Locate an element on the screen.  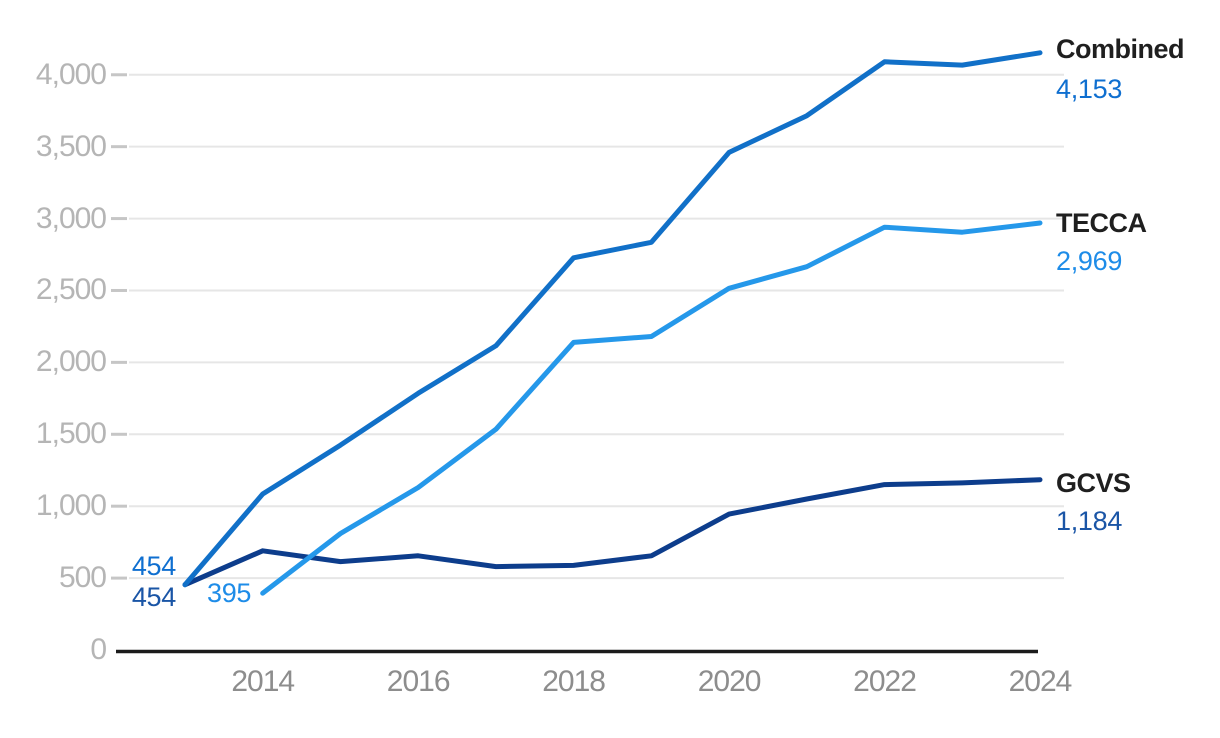
series-start-value-gcvs: 454 is located at coordinates (153, 597).